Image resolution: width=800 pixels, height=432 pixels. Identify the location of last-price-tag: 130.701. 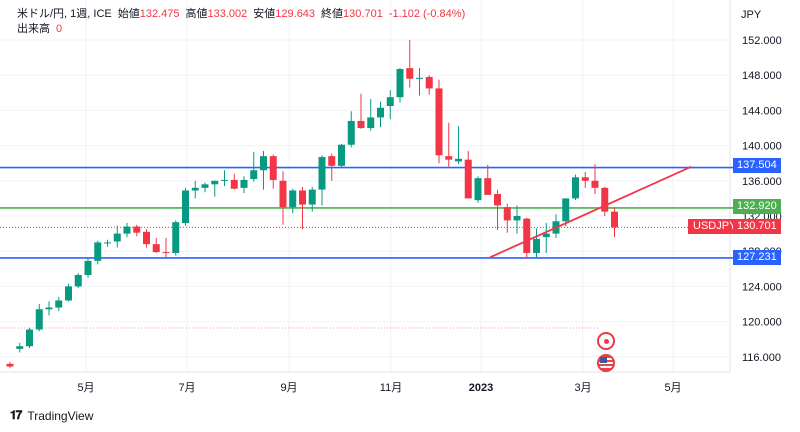
(757, 226).